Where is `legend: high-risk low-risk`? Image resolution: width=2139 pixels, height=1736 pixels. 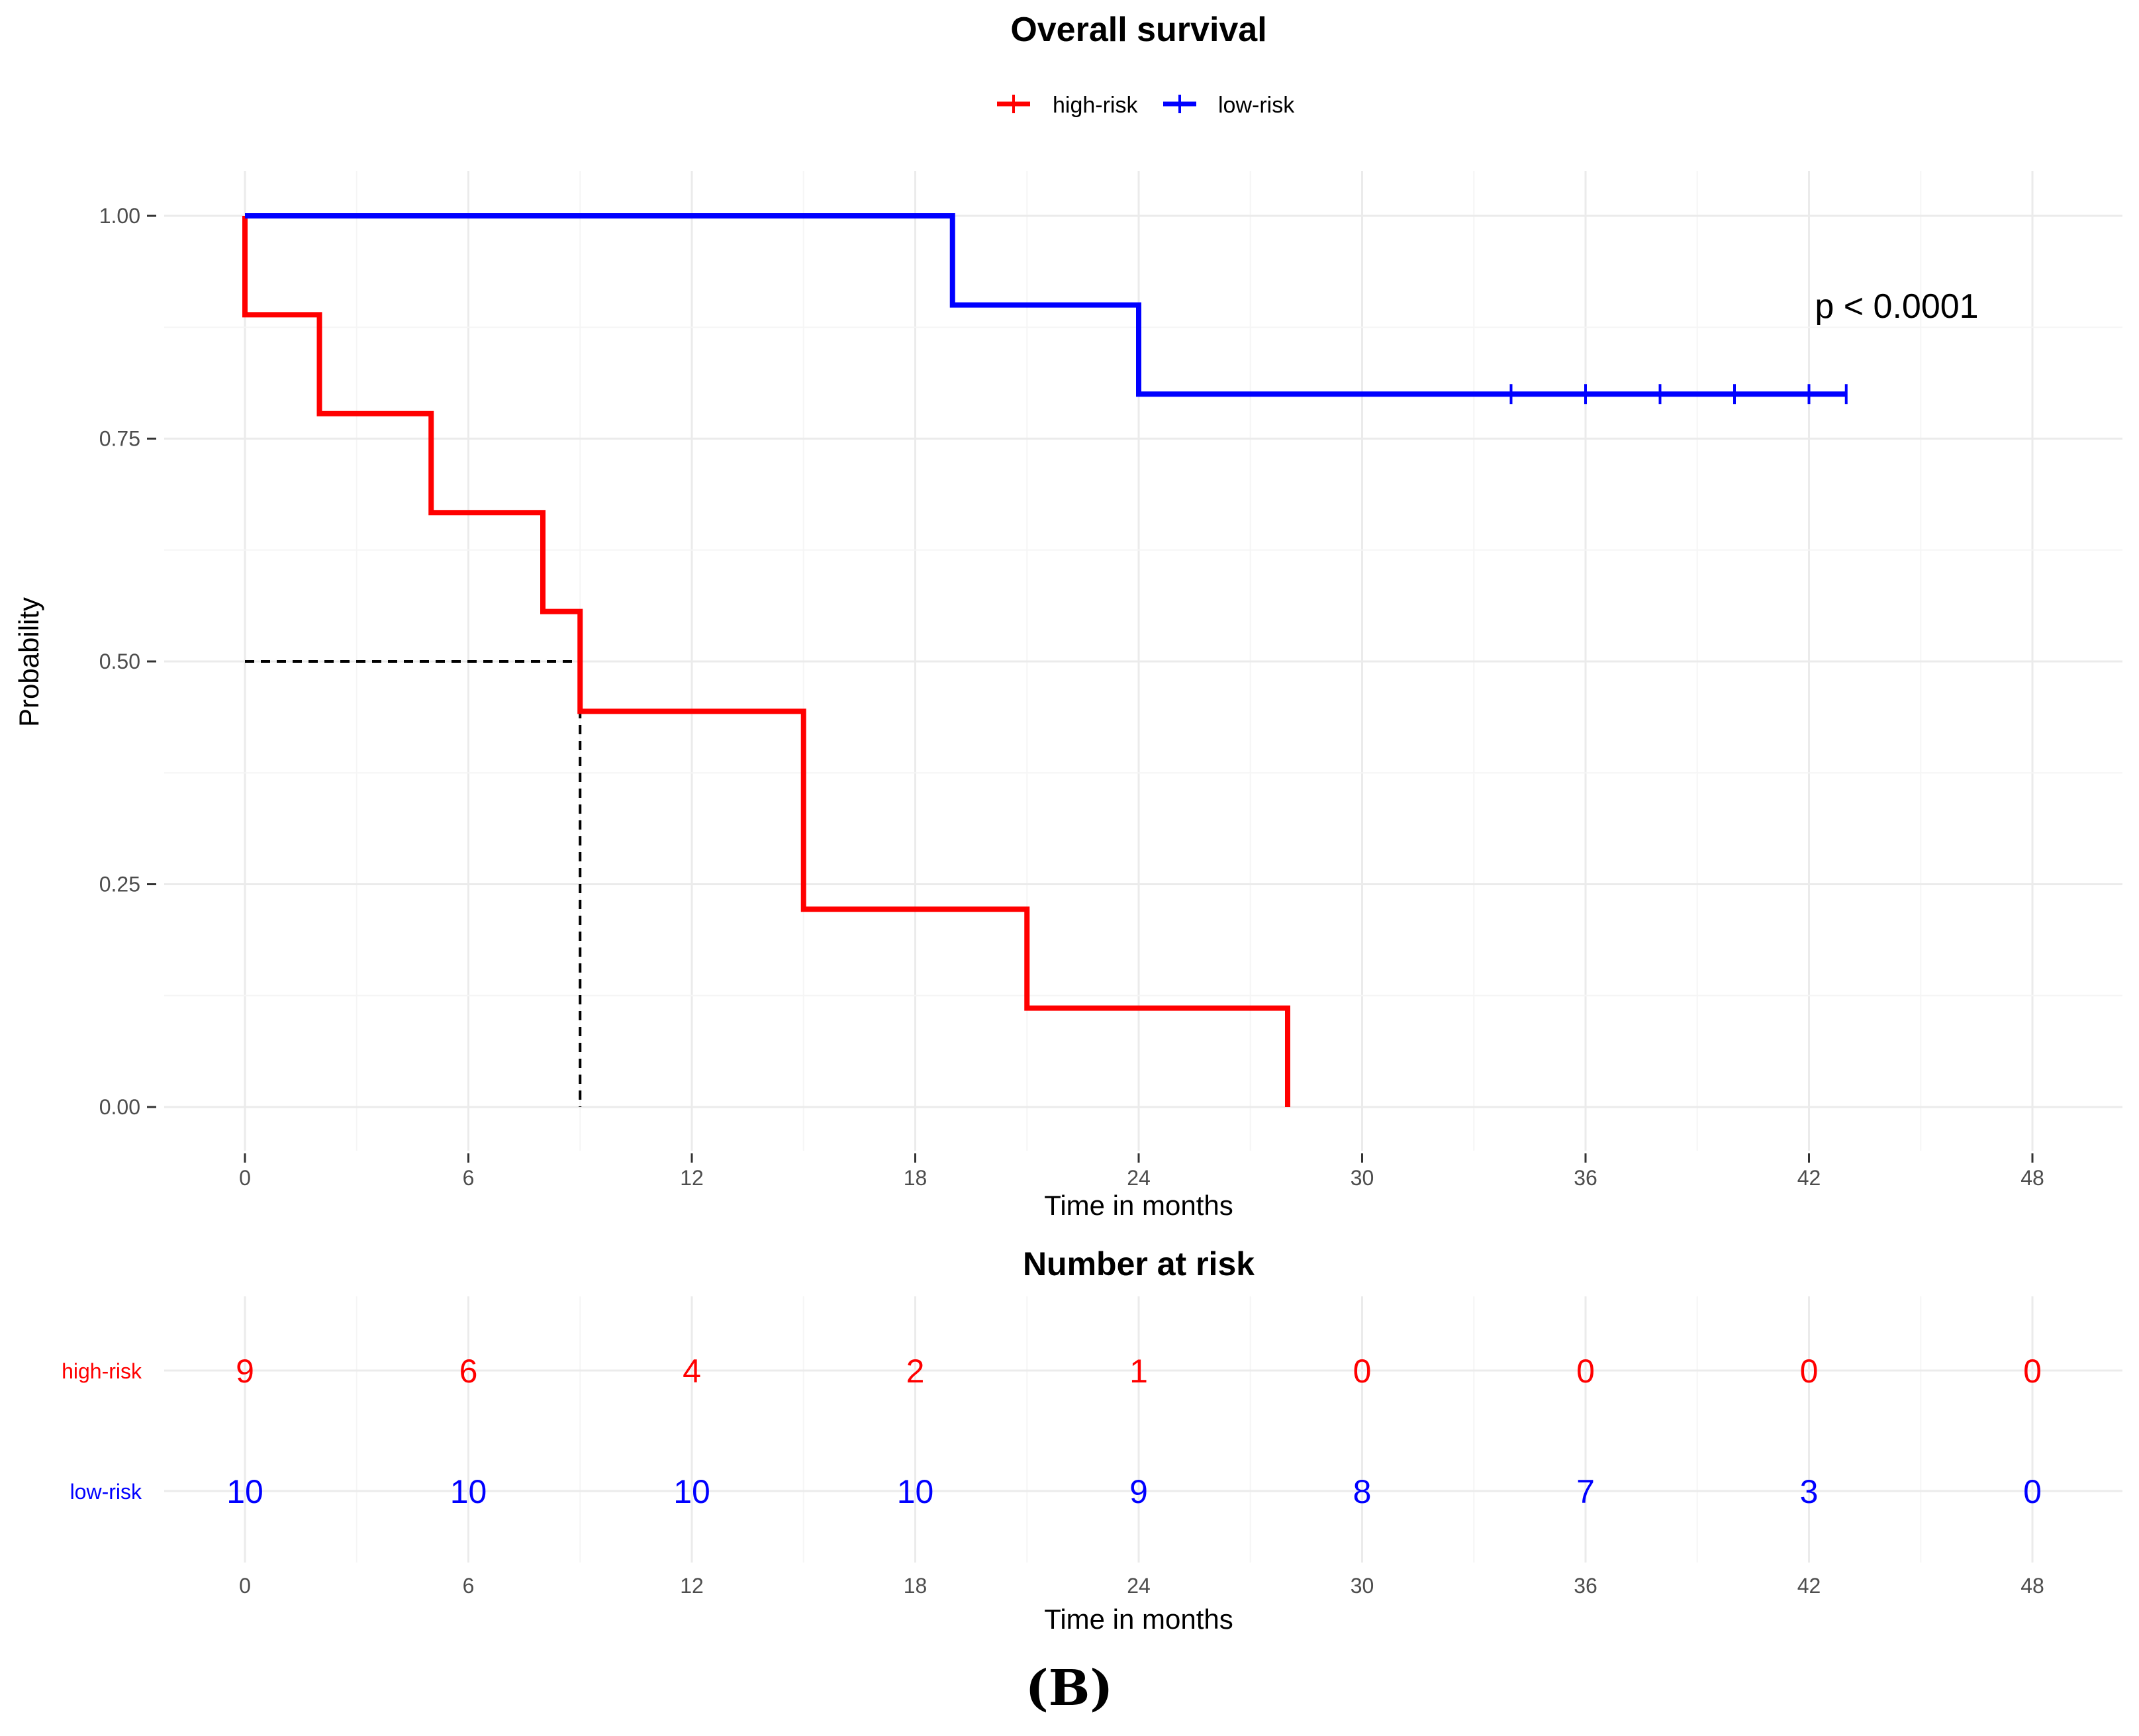
legend: high-risk low-risk is located at coordinates (1146, 105).